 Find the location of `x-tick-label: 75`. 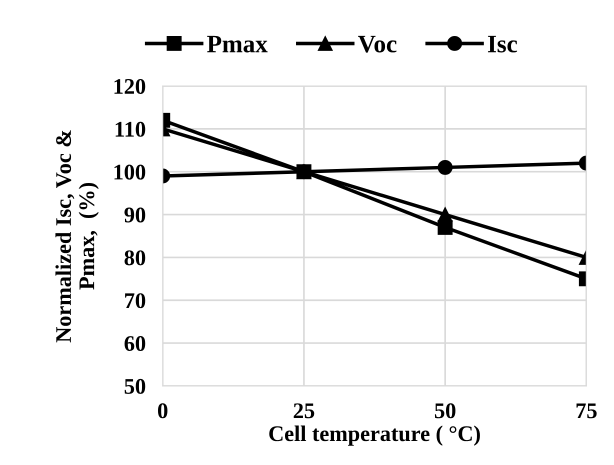

x-tick-label: 75 is located at coordinates (586, 410).